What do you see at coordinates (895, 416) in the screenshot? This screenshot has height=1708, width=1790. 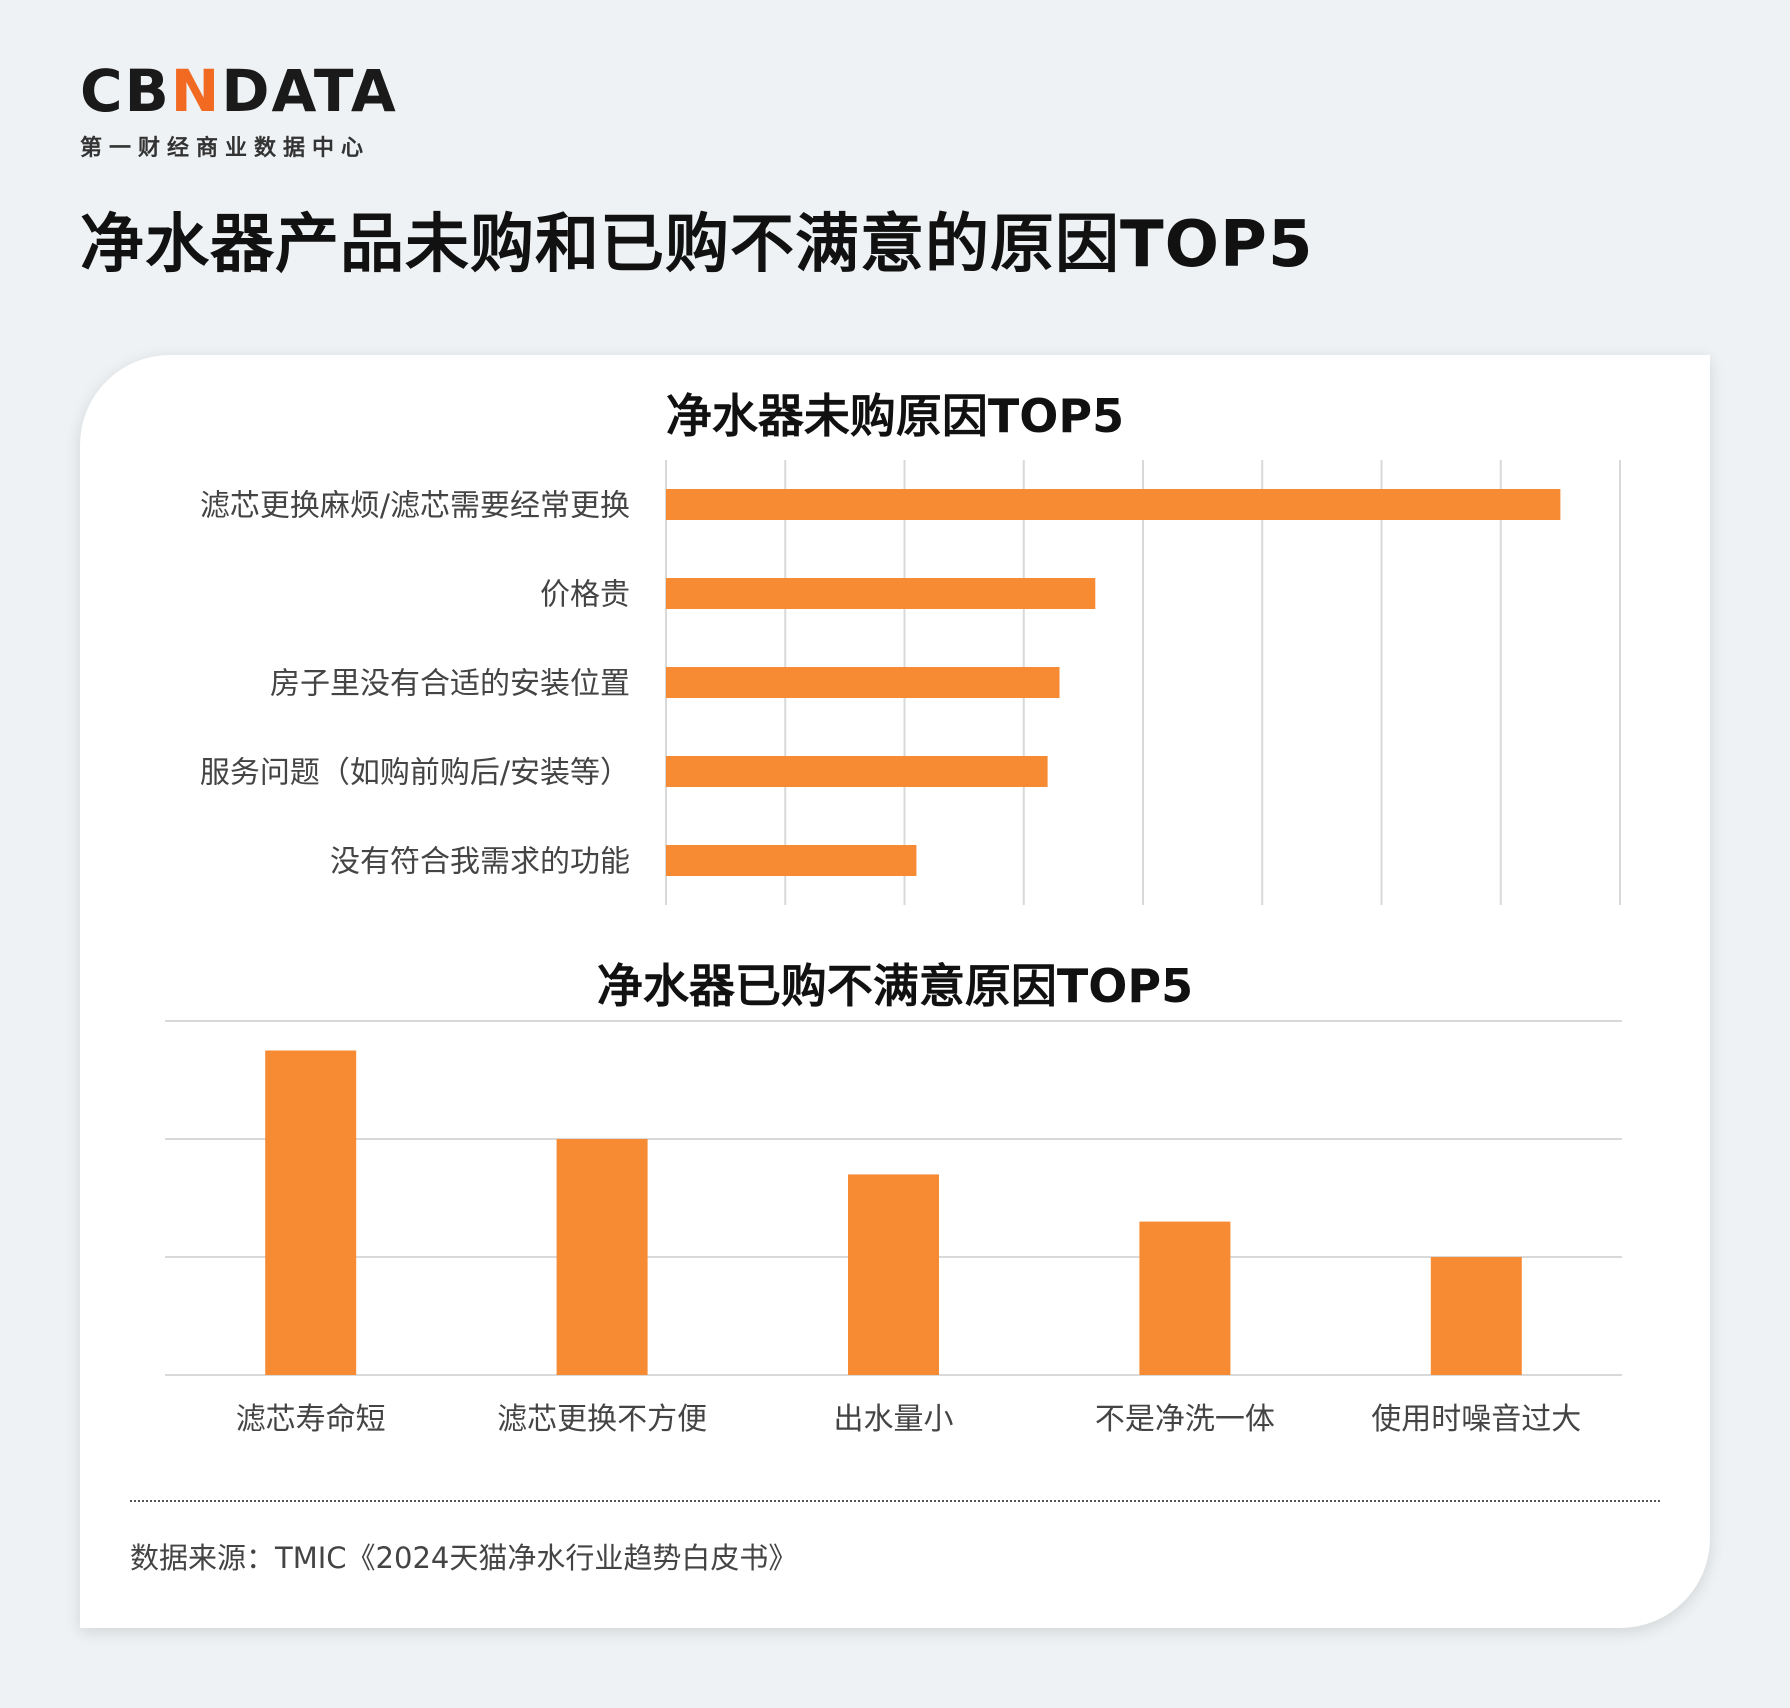 I see `chart-title-unpurchased: 净水器未购原因TOP5` at bounding box center [895, 416].